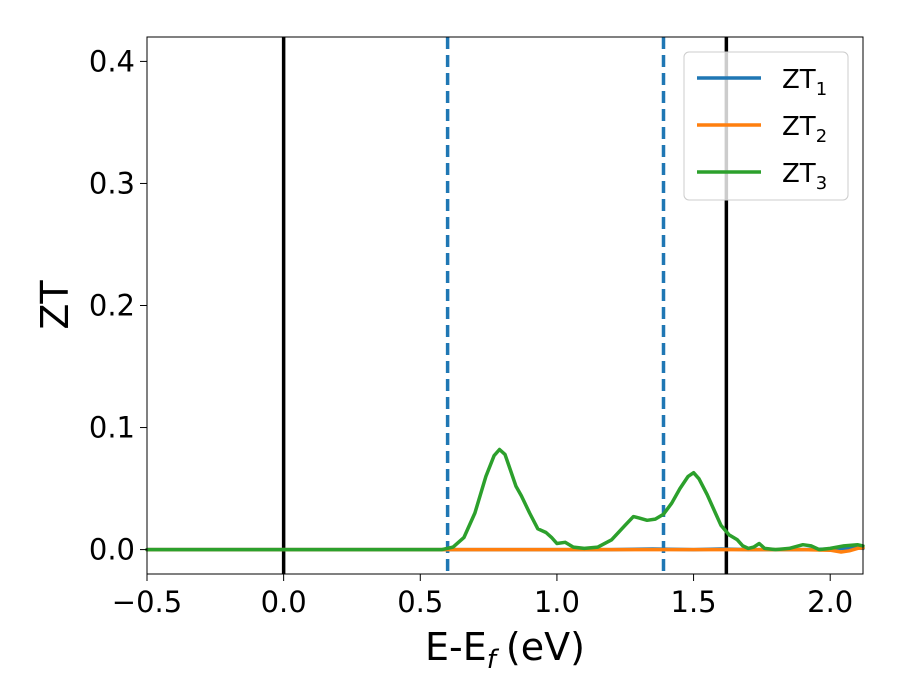 The width and height of the screenshot is (900, 700). What do you see at coordinates (420, 602) in the screenshot?
I see `x-tick-label: 0.5` at bounding box center [420, 602].